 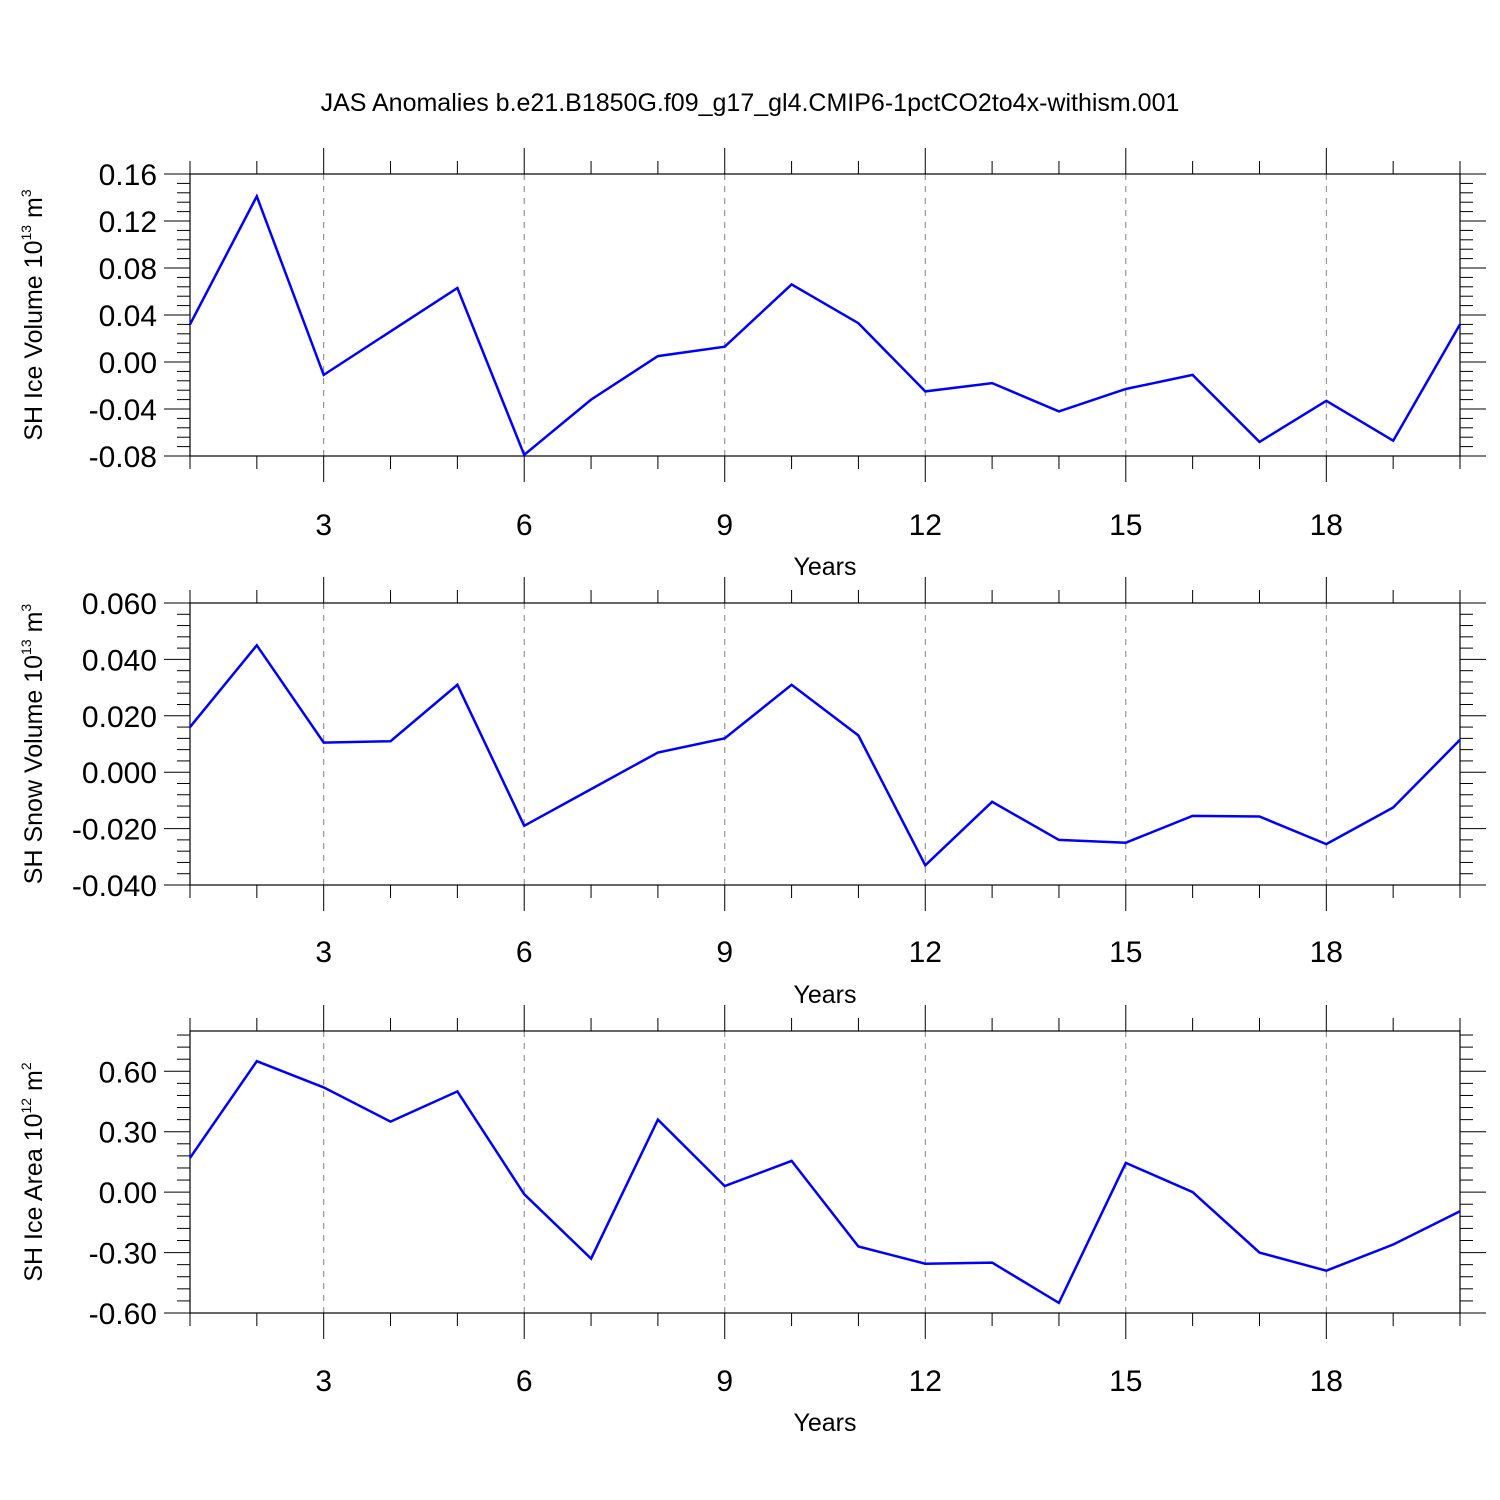 What do you see at coordinates (128, 316) in the screenshot?
I see `y-tick-label: 0.04` at bounding box center [128, 316].